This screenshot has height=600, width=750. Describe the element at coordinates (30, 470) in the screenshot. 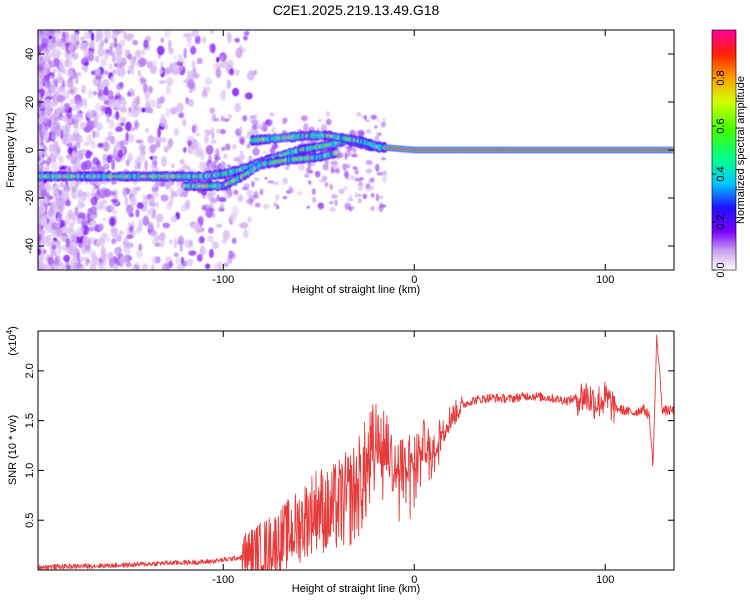

I see `snr-y-tick-label: 1.0` at that location.